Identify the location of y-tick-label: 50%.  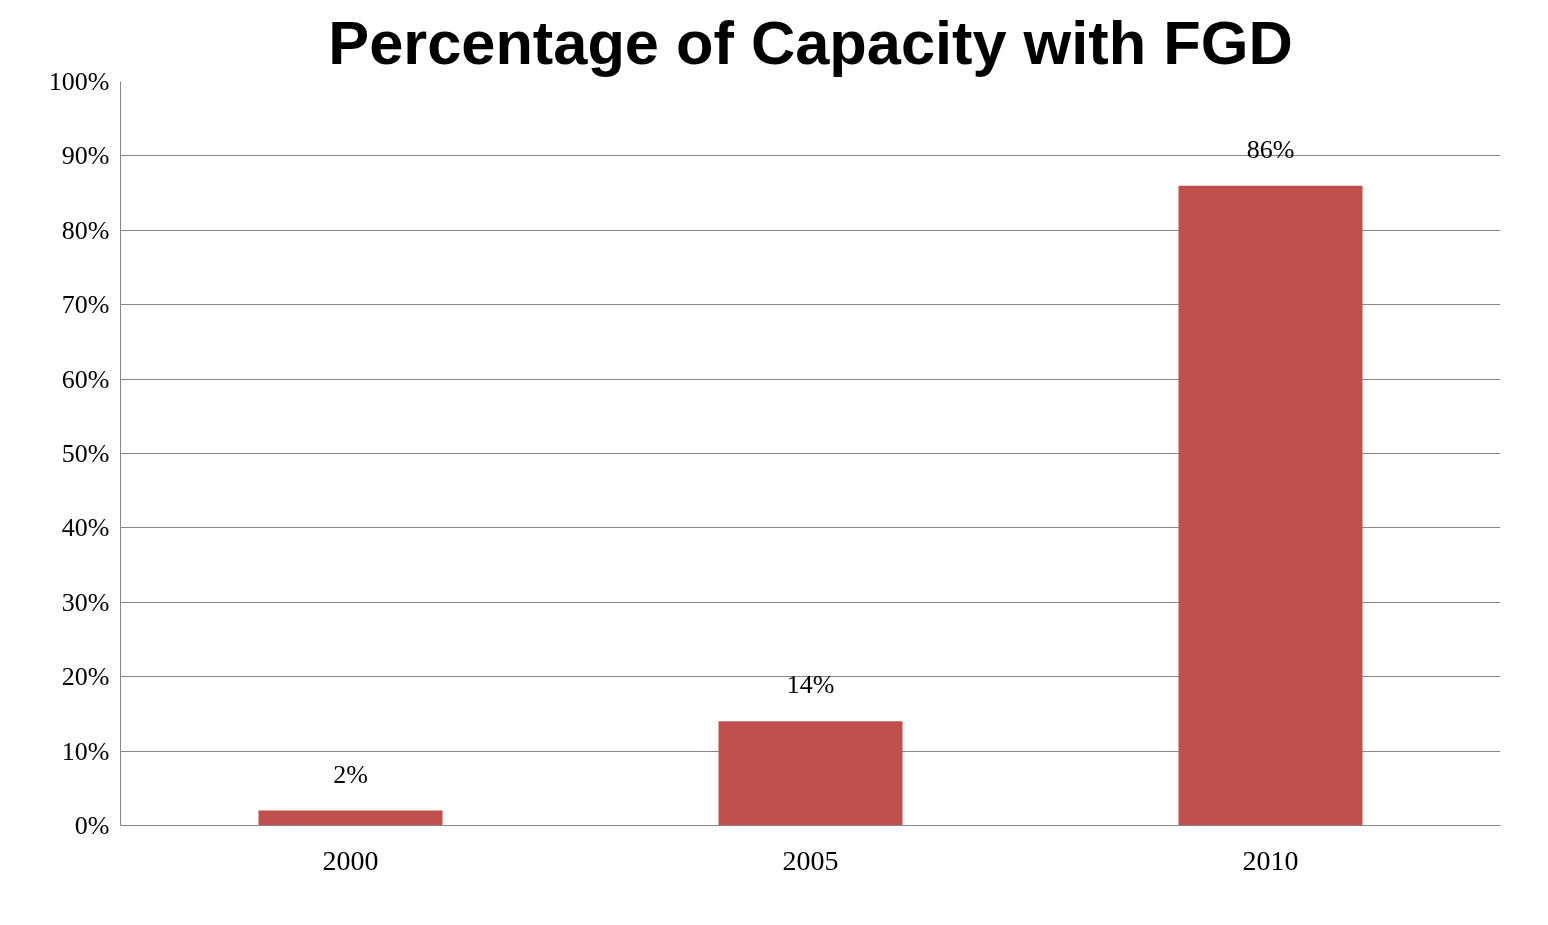
(85, 453).